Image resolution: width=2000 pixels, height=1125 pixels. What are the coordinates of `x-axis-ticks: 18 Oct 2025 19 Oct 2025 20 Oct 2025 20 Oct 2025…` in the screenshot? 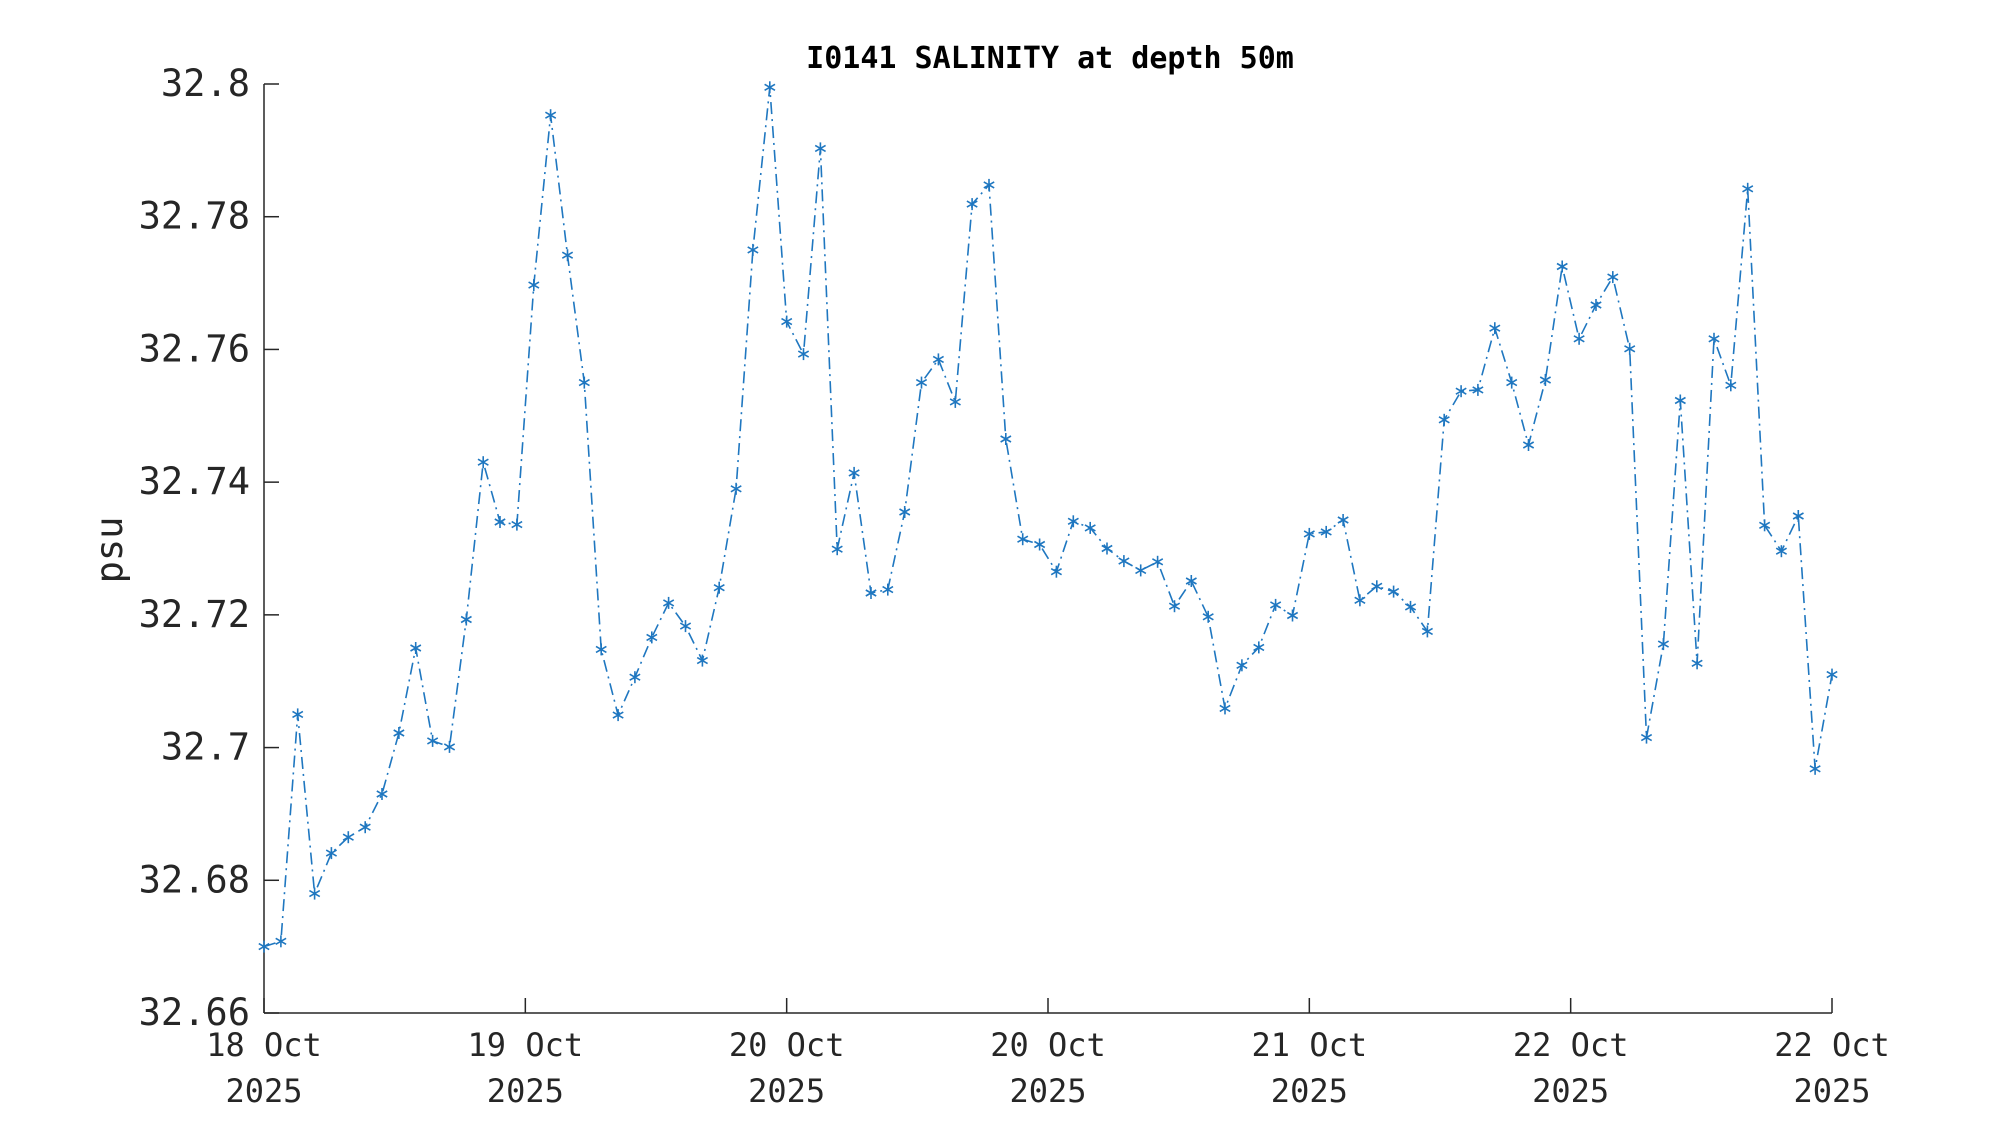 It's located at (1048, 1054).